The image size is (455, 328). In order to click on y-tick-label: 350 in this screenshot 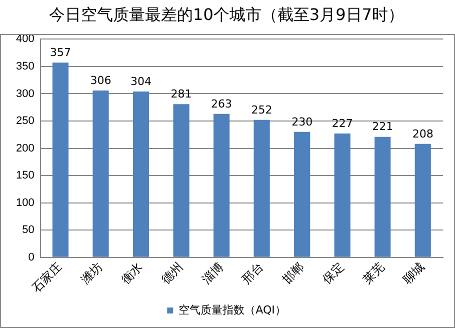, I will do `click(25, 66)`.